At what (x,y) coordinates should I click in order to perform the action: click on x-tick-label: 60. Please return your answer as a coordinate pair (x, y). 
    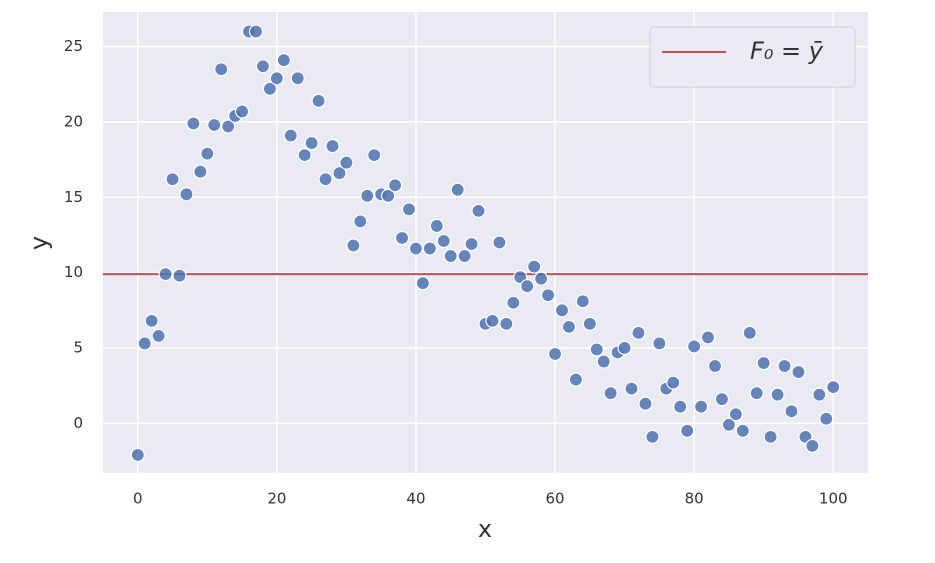
    Looking at the image, I should click on (554, 499).